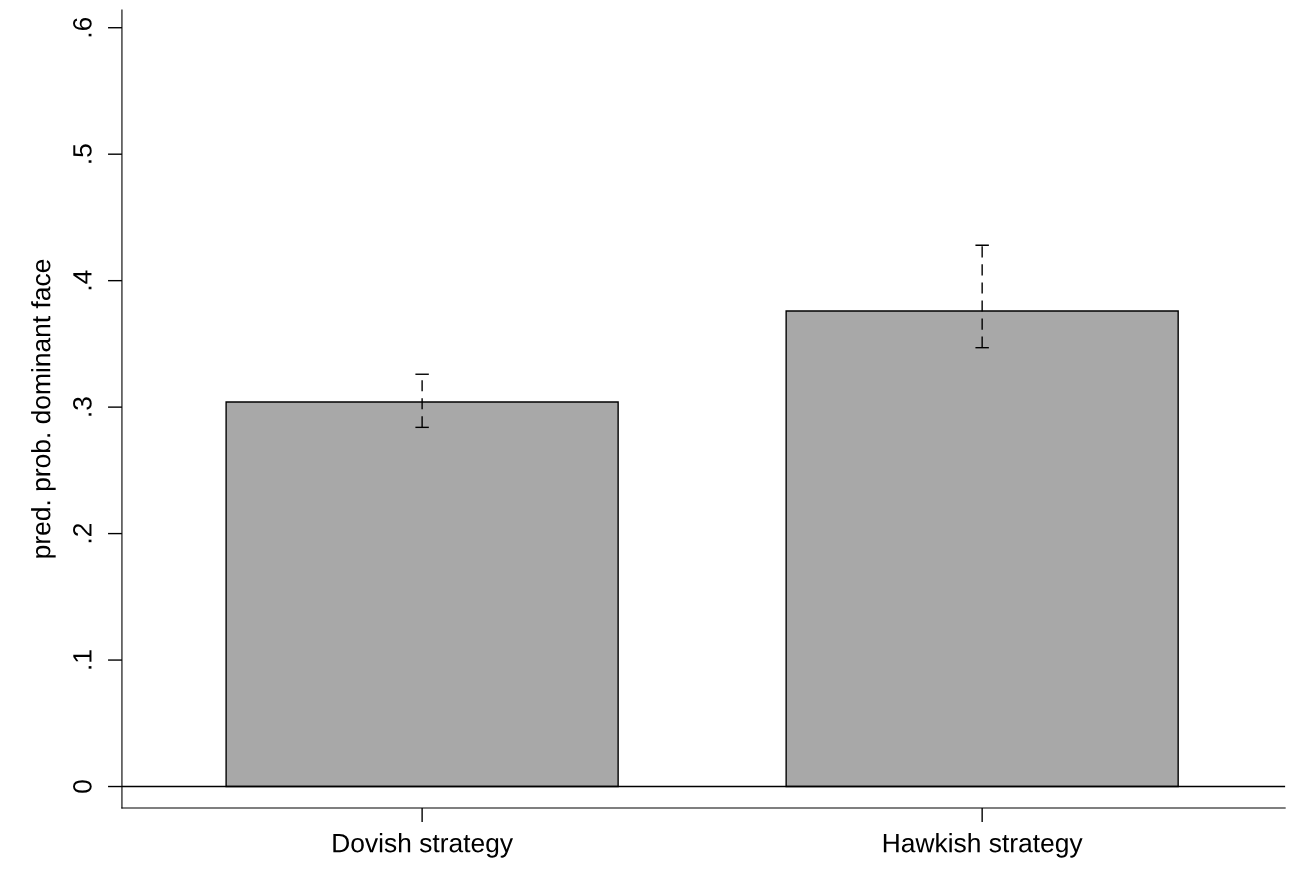 Image resolution: width=1289 pixels, height=871 pixels. What do you see at coordinates (82, 659) in the screenshot?
I see `y-tick-label: .1` at bounding box center [82, 659].